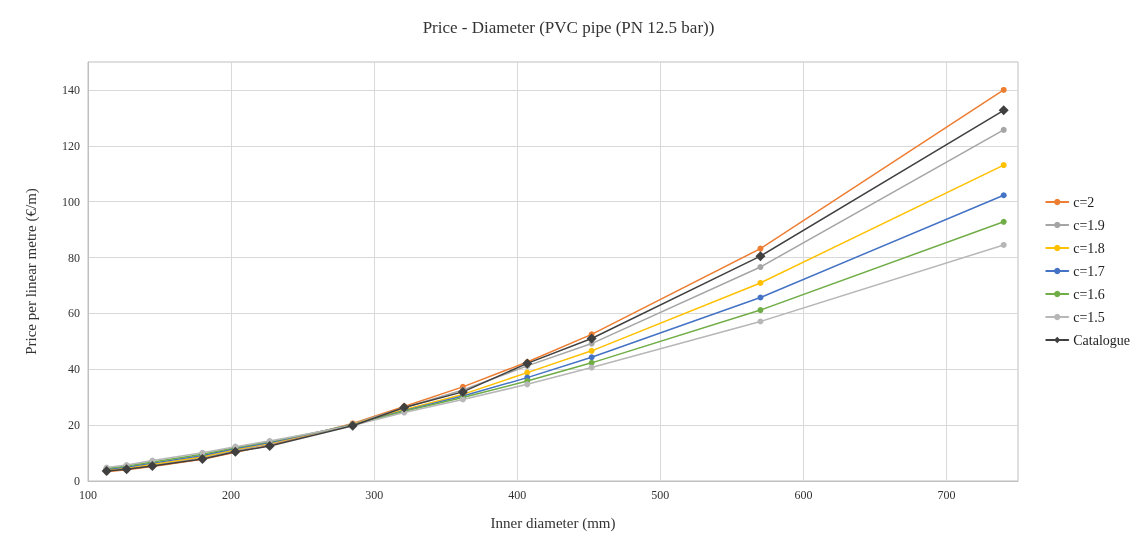  Describe the element at coordinates (74, 313) in the screenshot. I see `y-tick-label: 60` at that location.